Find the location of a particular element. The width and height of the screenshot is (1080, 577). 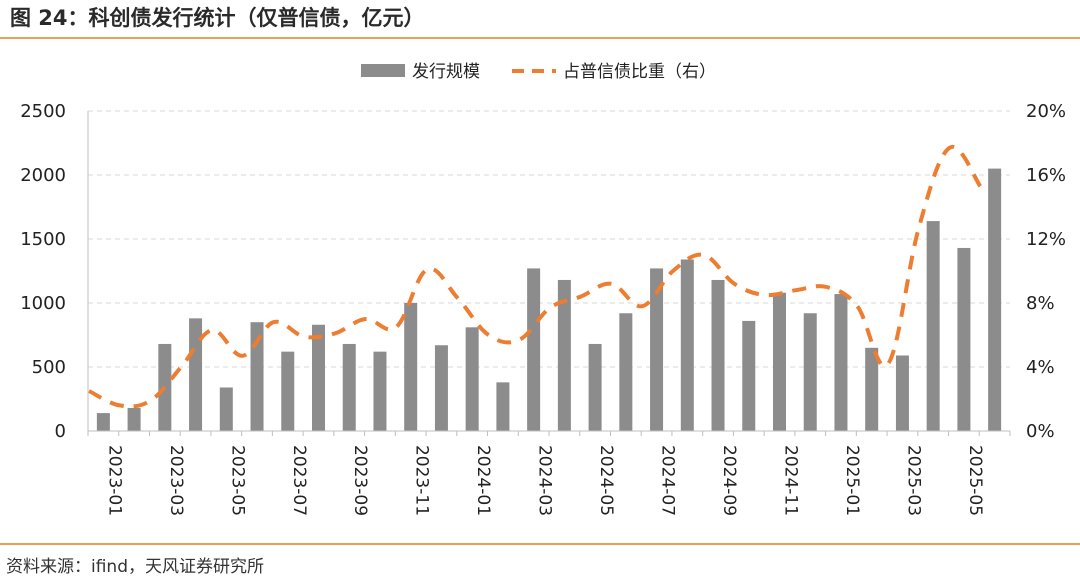

source-note: 资料来源：ifind，天风证券研究所 is located at coordinates (135, 567).